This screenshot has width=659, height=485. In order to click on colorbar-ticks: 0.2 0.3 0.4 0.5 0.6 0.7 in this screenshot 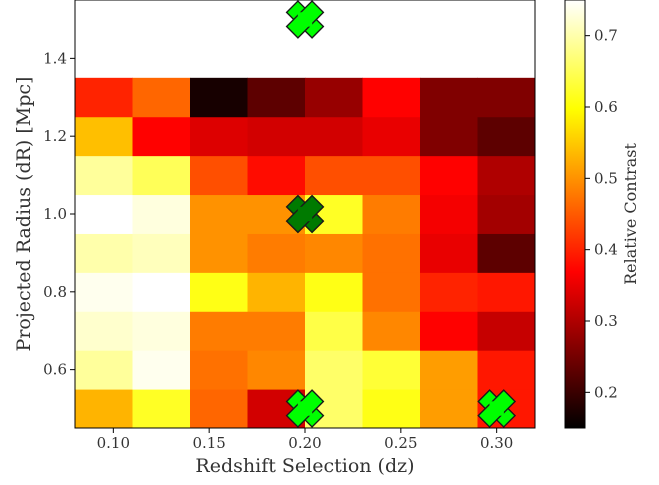, I will do `click(601, 214)`.